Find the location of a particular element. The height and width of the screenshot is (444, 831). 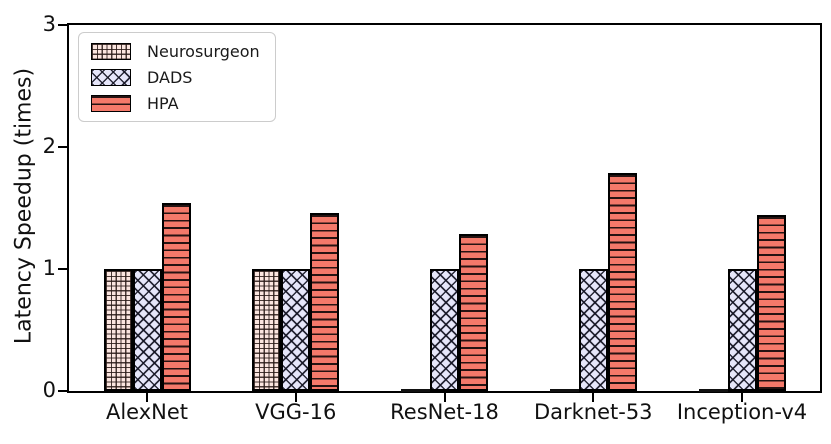

bar-neurosurgeon-alexnet is located at coordinates (118, 330).